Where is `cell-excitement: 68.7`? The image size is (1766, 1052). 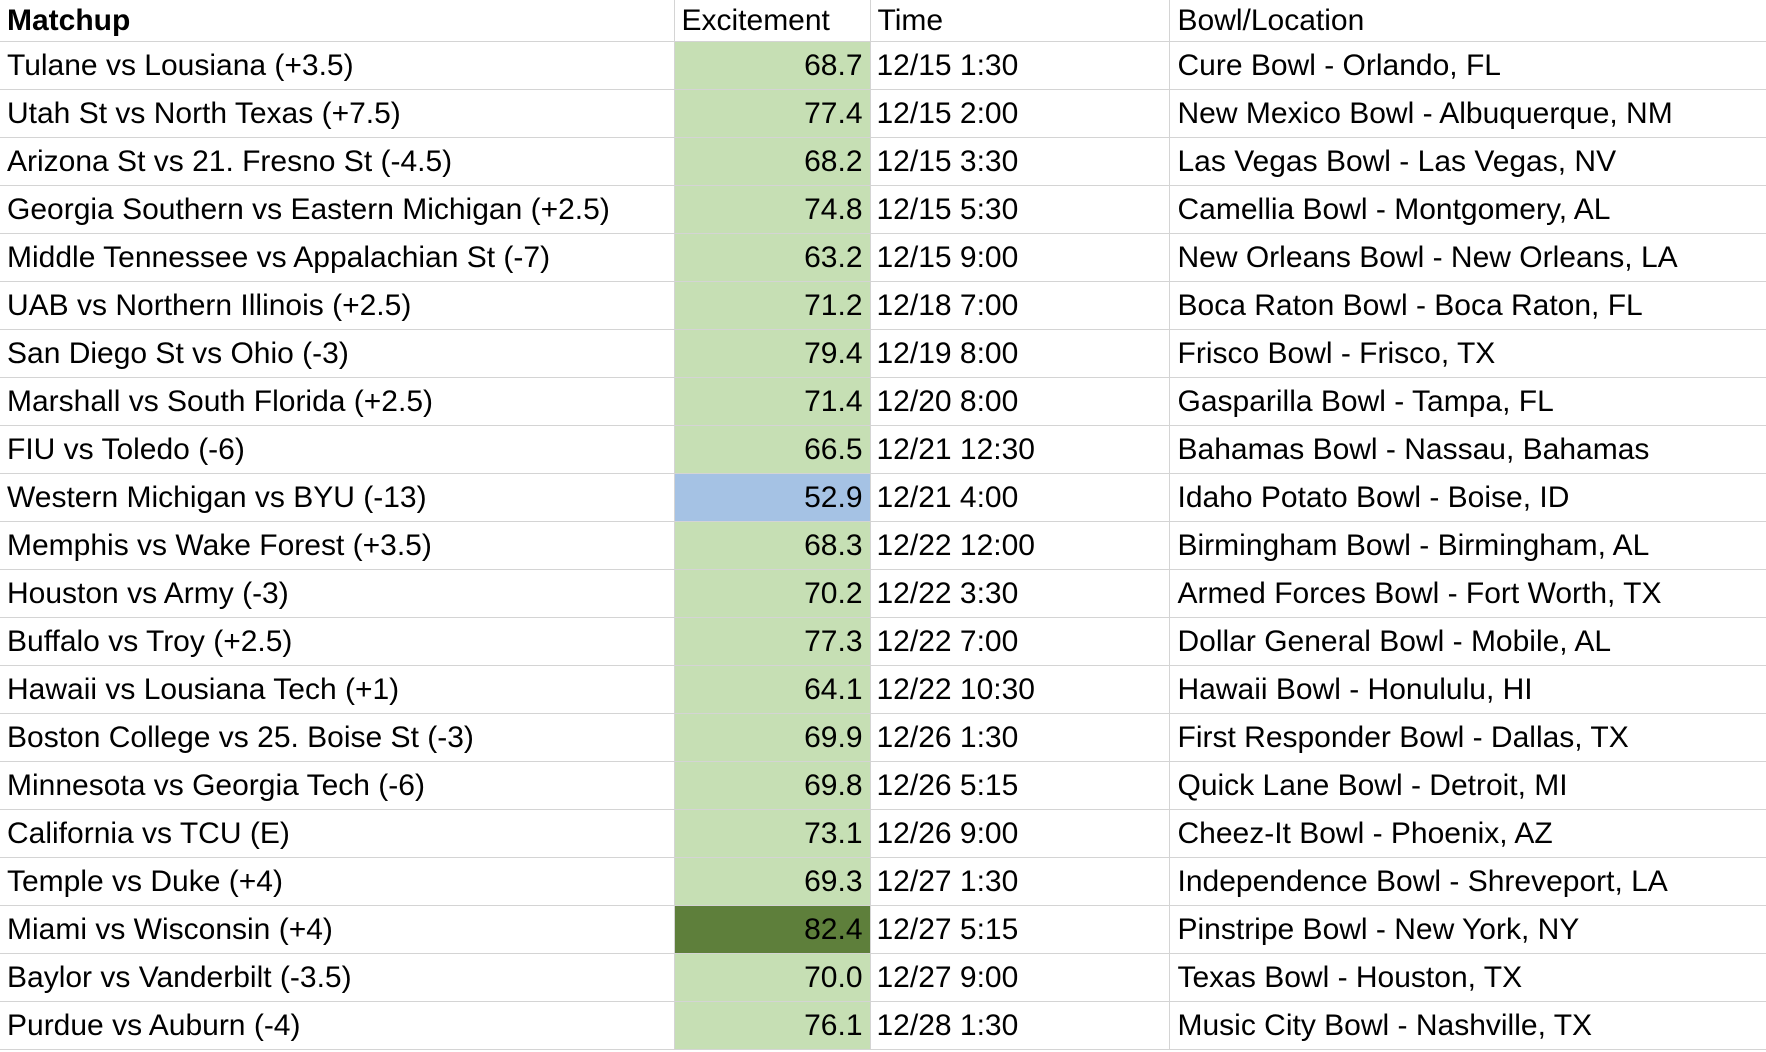
cell-excitement: 68.7 is located at coordinates (772, 65).